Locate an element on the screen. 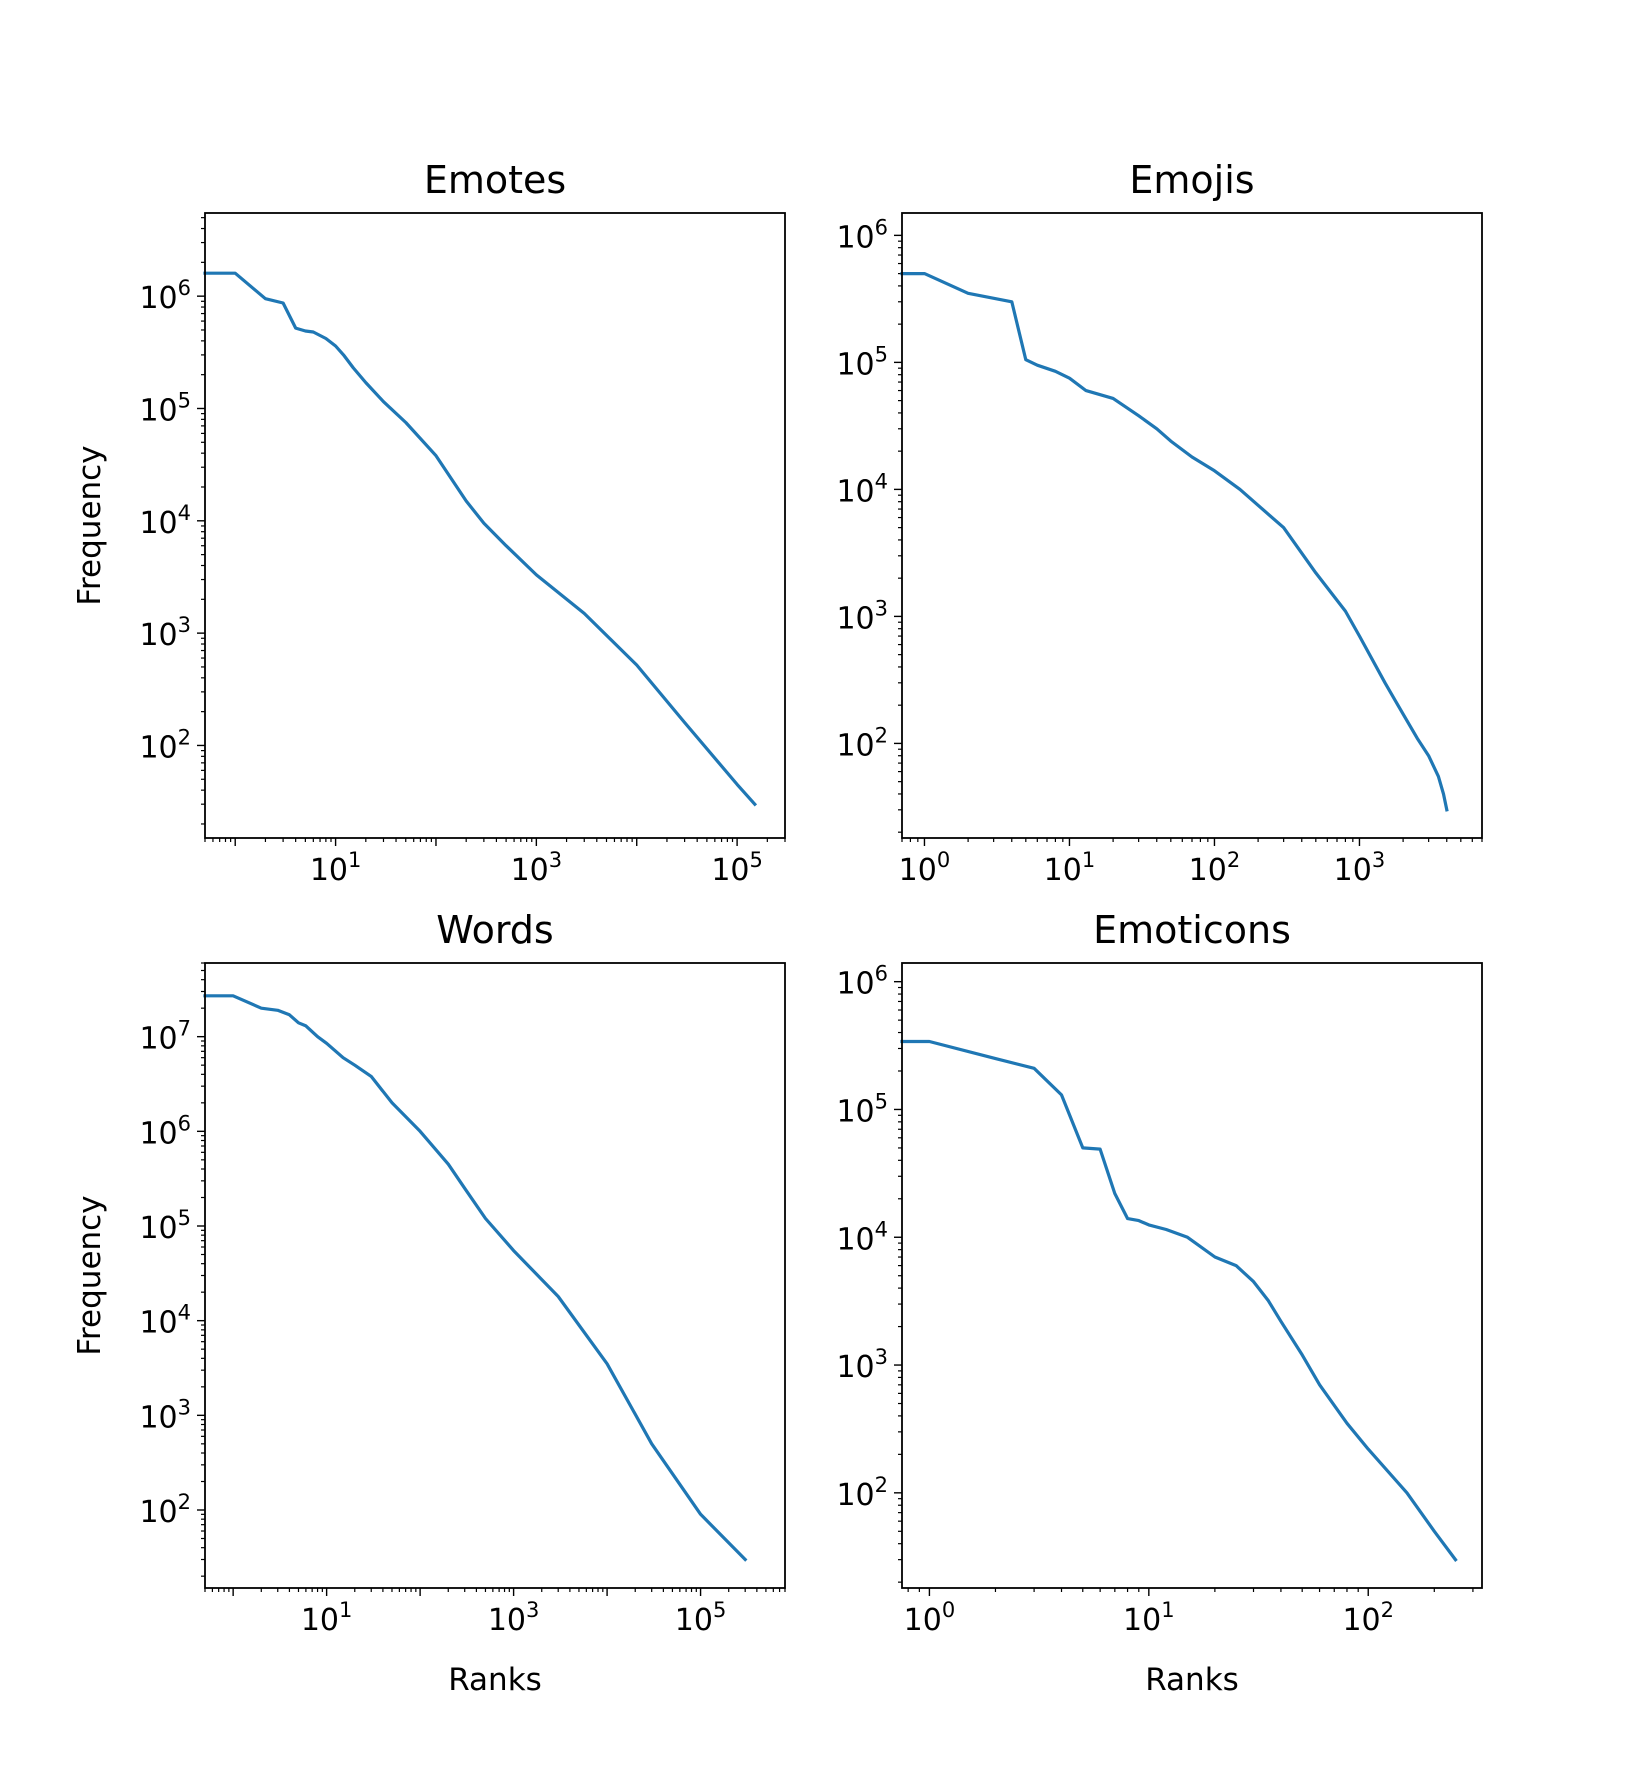 The width and height of the screenshot is (1640, 1778). emoticons-y-tick-exp: 6 is located at coordinates (881, 974).